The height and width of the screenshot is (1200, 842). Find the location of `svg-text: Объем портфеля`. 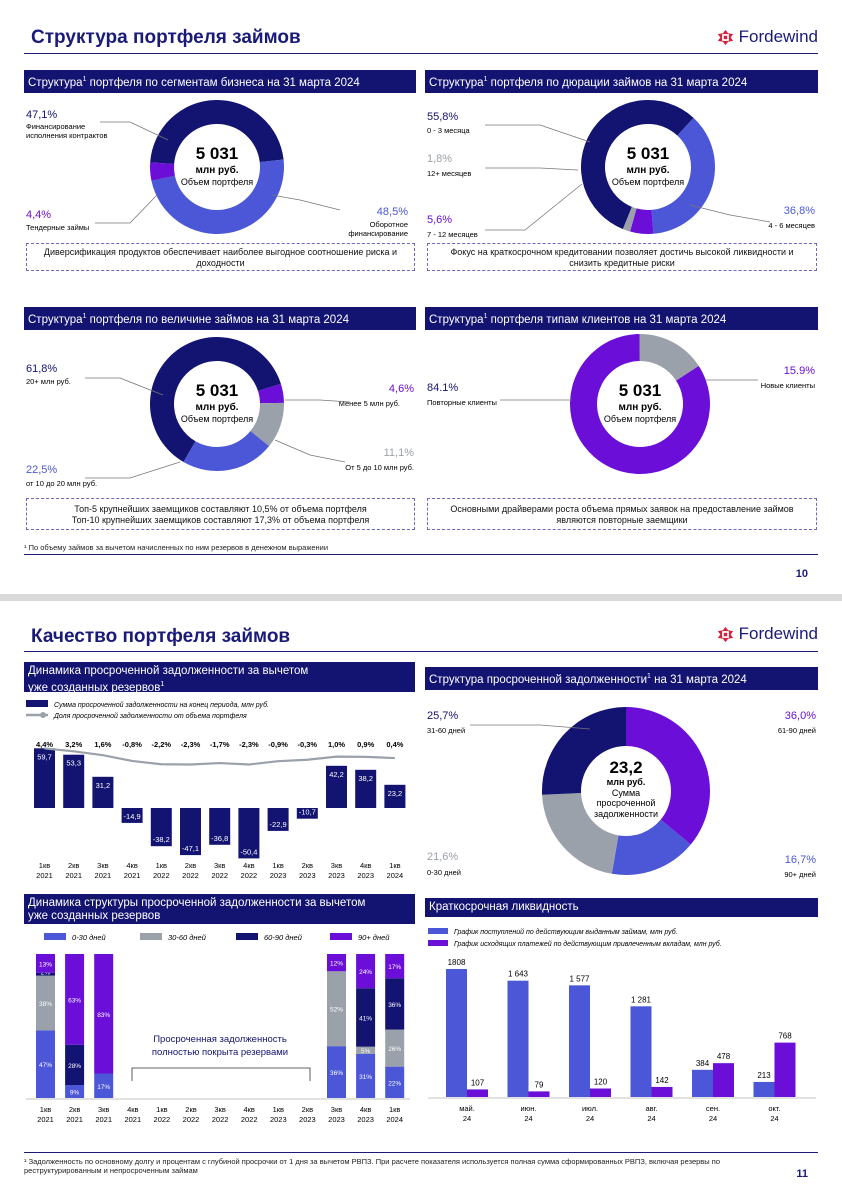

svg-text: Объем портфеля is located at coordinates (640, 419).